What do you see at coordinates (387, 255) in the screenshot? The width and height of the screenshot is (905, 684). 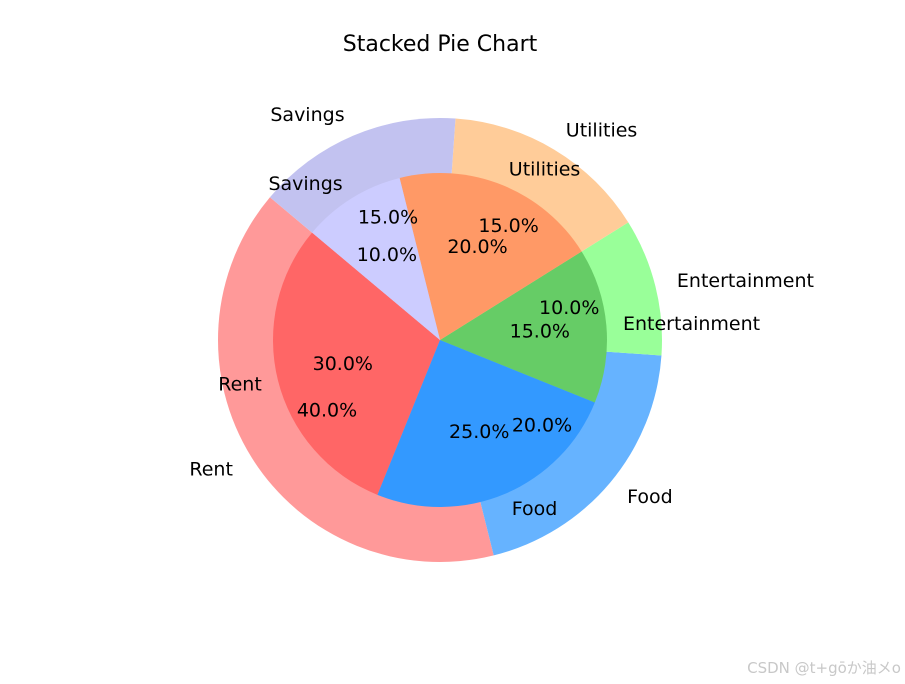 I see `inner-pct-savings: 10.0%` at bounding box center [387, 255].